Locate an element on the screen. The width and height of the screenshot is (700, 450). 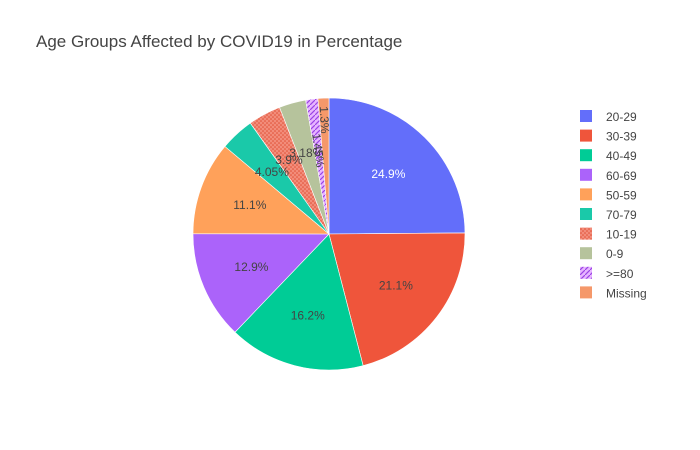
legend-label-20-29: 20-29 is located at coordinates (621, 117).